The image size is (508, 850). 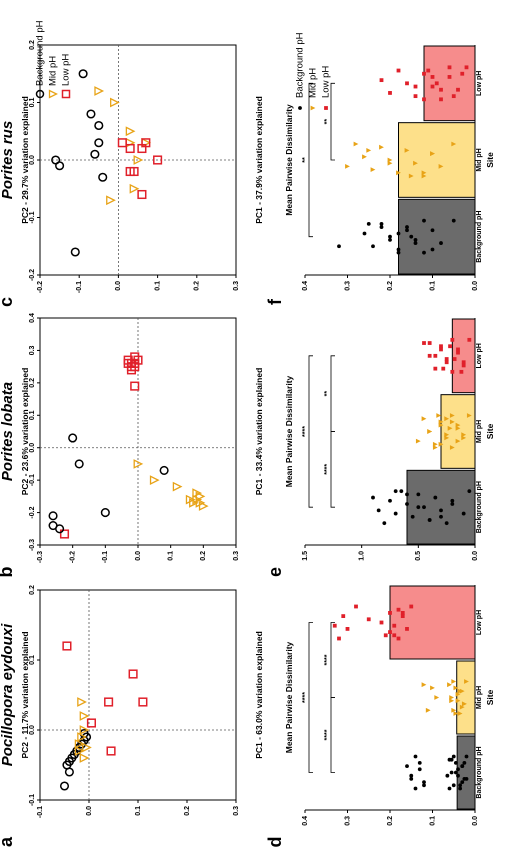 What do you see at coordinates (479, 507) in the screenshot?
I see `x-tick-label: Background pH` at bounding box center [479, 507].